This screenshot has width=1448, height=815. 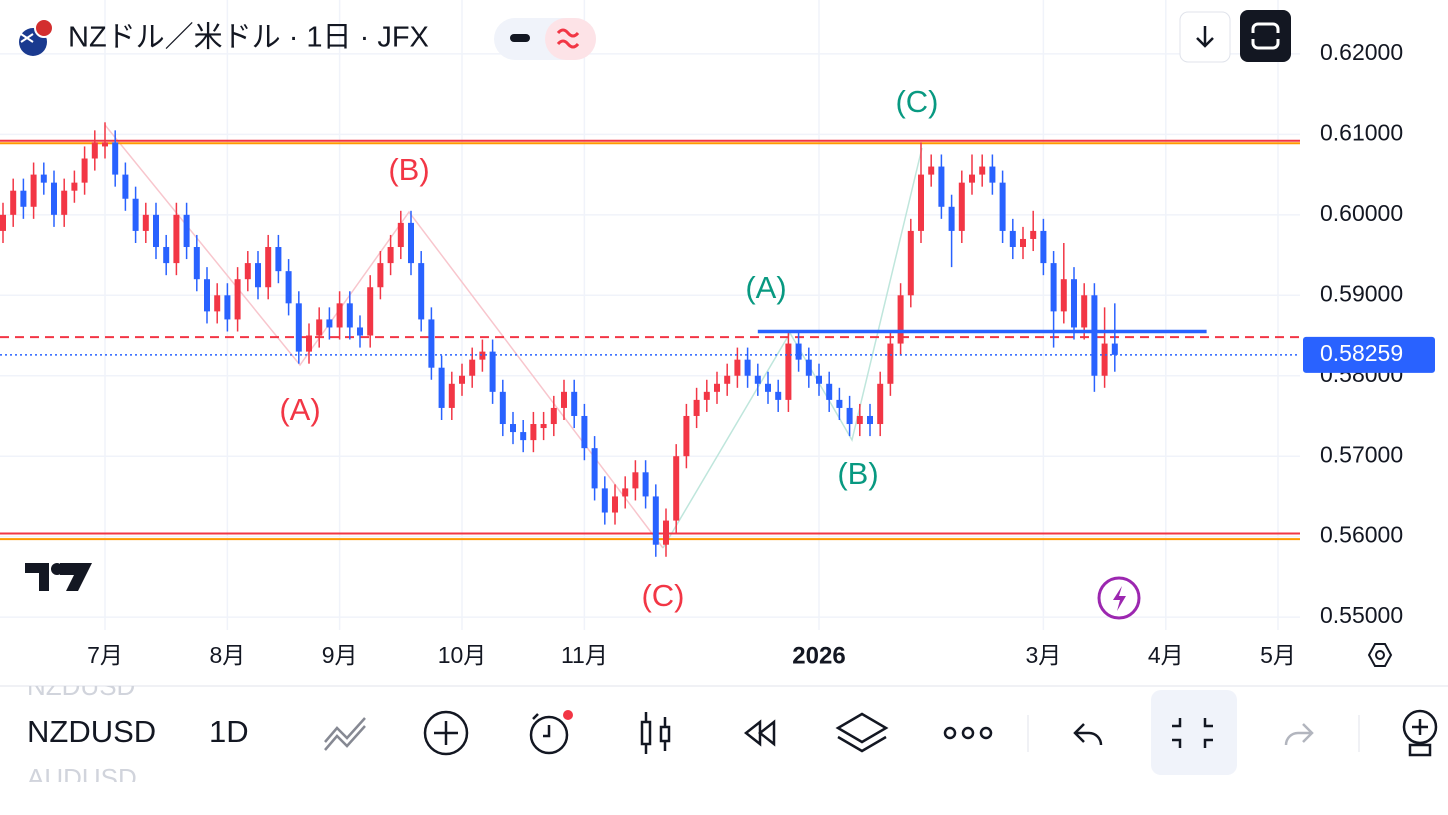 I want to click on y-tick-label: 0.62000, so click(x=1361, y=52).